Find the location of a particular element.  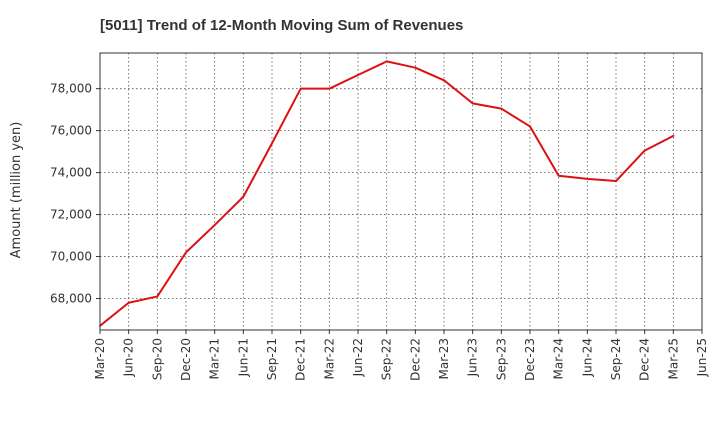

x-tick-label: Dec-24 is located at coordinates (645, 359).